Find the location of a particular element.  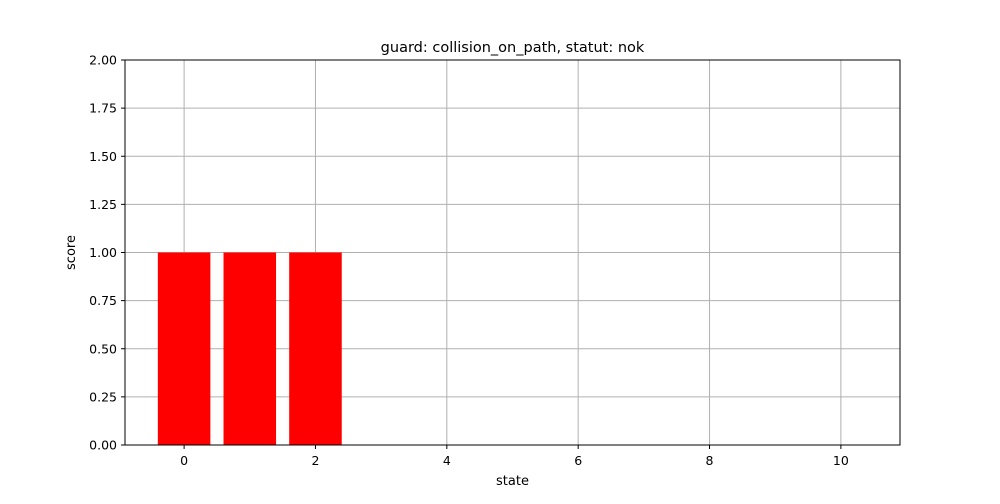

x-tick-label: 6 is located at coordinates (578, 460).